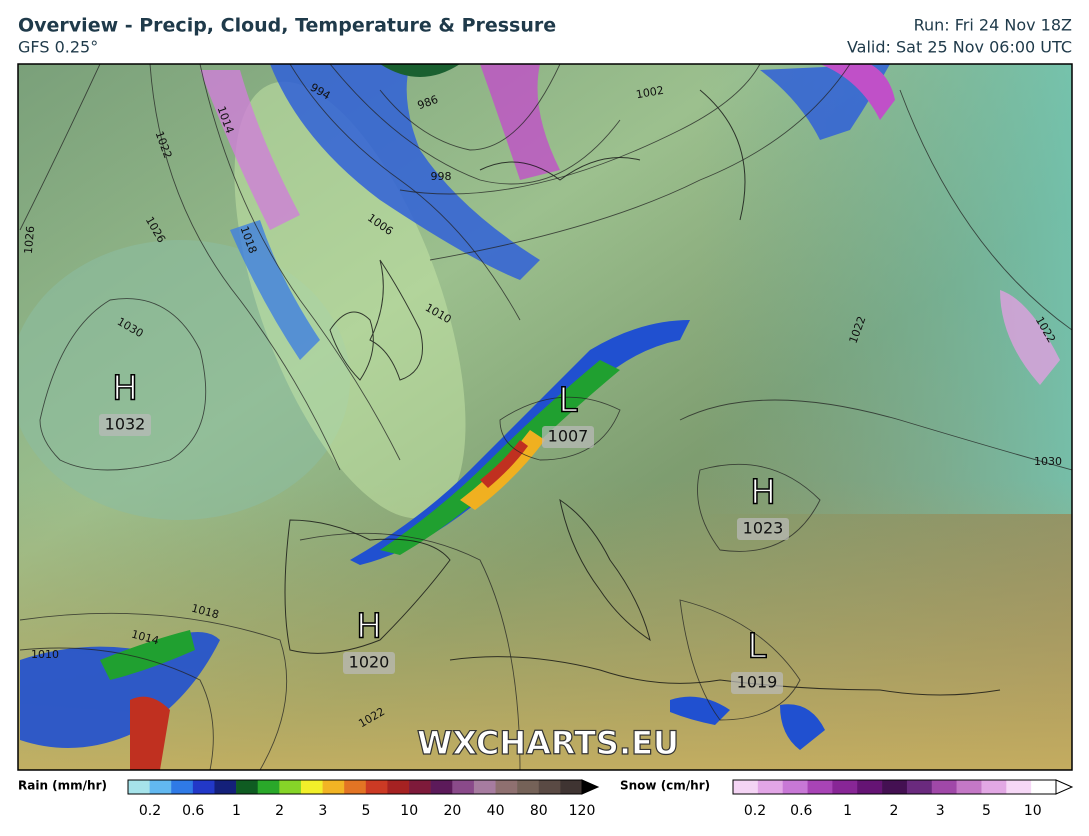 Image resolution: width=1089 pixels, height=836 pixels. What do you see at coordinates (62, 786) in the screenshot?
I see `rain-legend-title: Rain (mm/hr)` at bounding box center [62, 786].